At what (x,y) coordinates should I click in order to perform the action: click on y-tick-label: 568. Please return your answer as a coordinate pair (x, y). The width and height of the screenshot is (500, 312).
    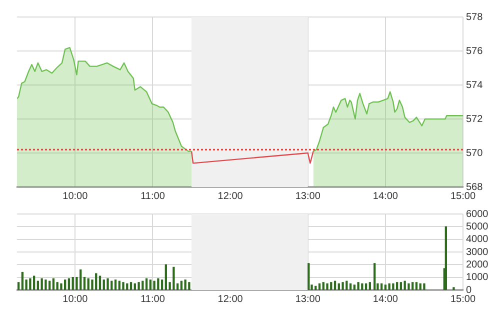
    Looking at the image, I should click on (475, 187).